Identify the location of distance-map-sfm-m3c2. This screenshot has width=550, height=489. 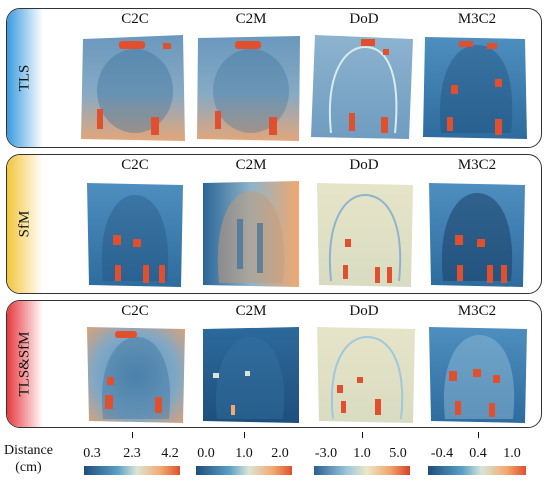
(477, 235).